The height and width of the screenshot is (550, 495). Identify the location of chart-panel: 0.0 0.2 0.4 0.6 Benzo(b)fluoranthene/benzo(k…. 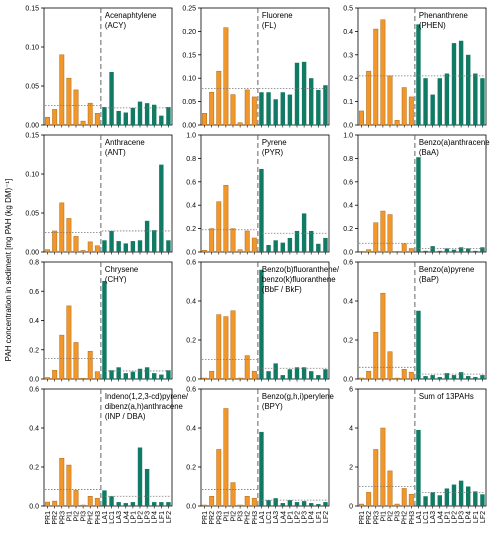
(263, 322).